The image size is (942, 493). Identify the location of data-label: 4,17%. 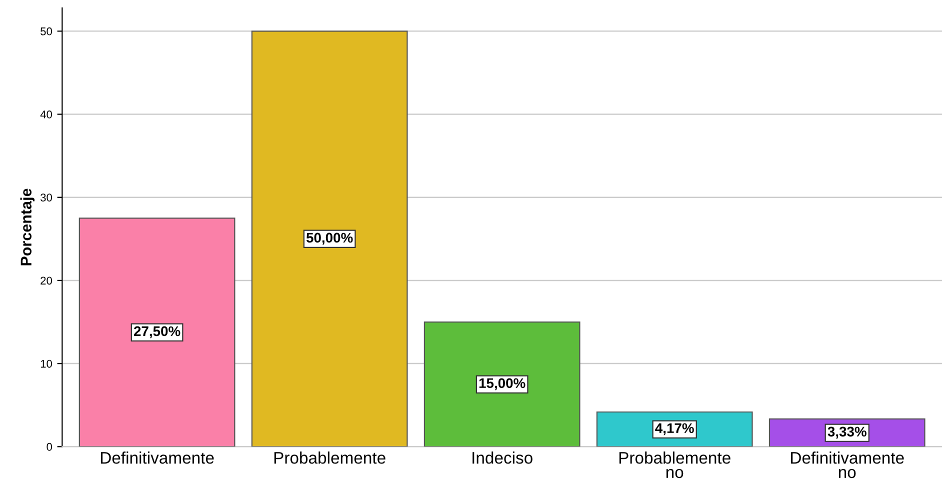
(674, 429).